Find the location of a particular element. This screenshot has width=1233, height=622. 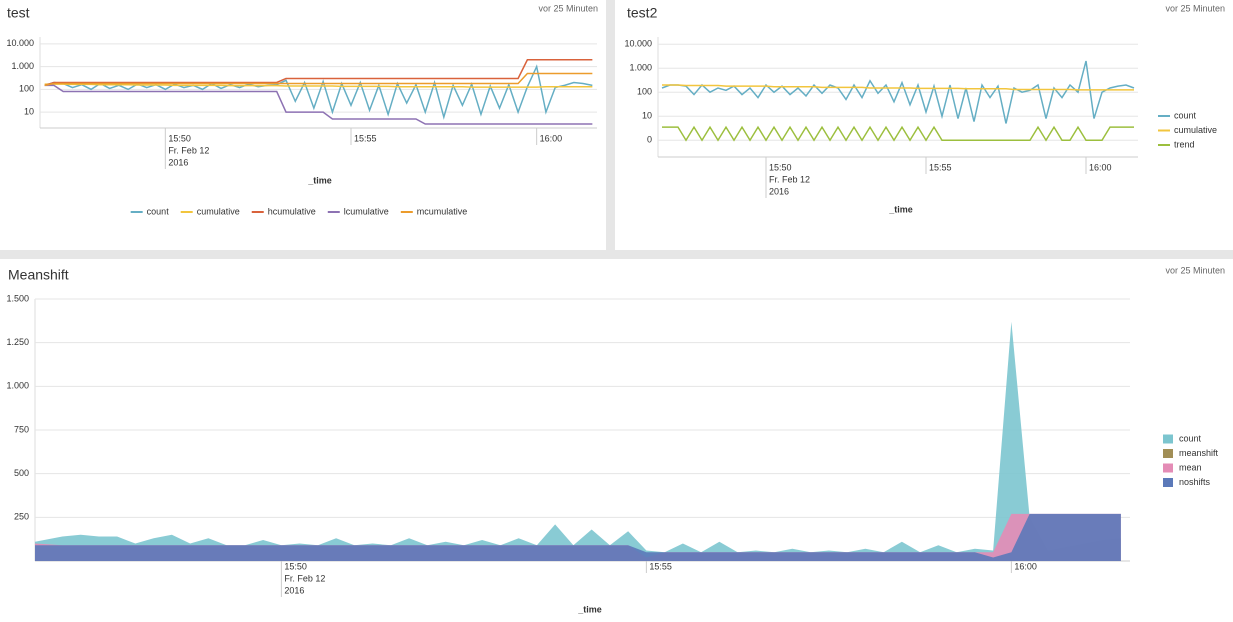

legend-label: mean is located at coordinates (1190, 467).